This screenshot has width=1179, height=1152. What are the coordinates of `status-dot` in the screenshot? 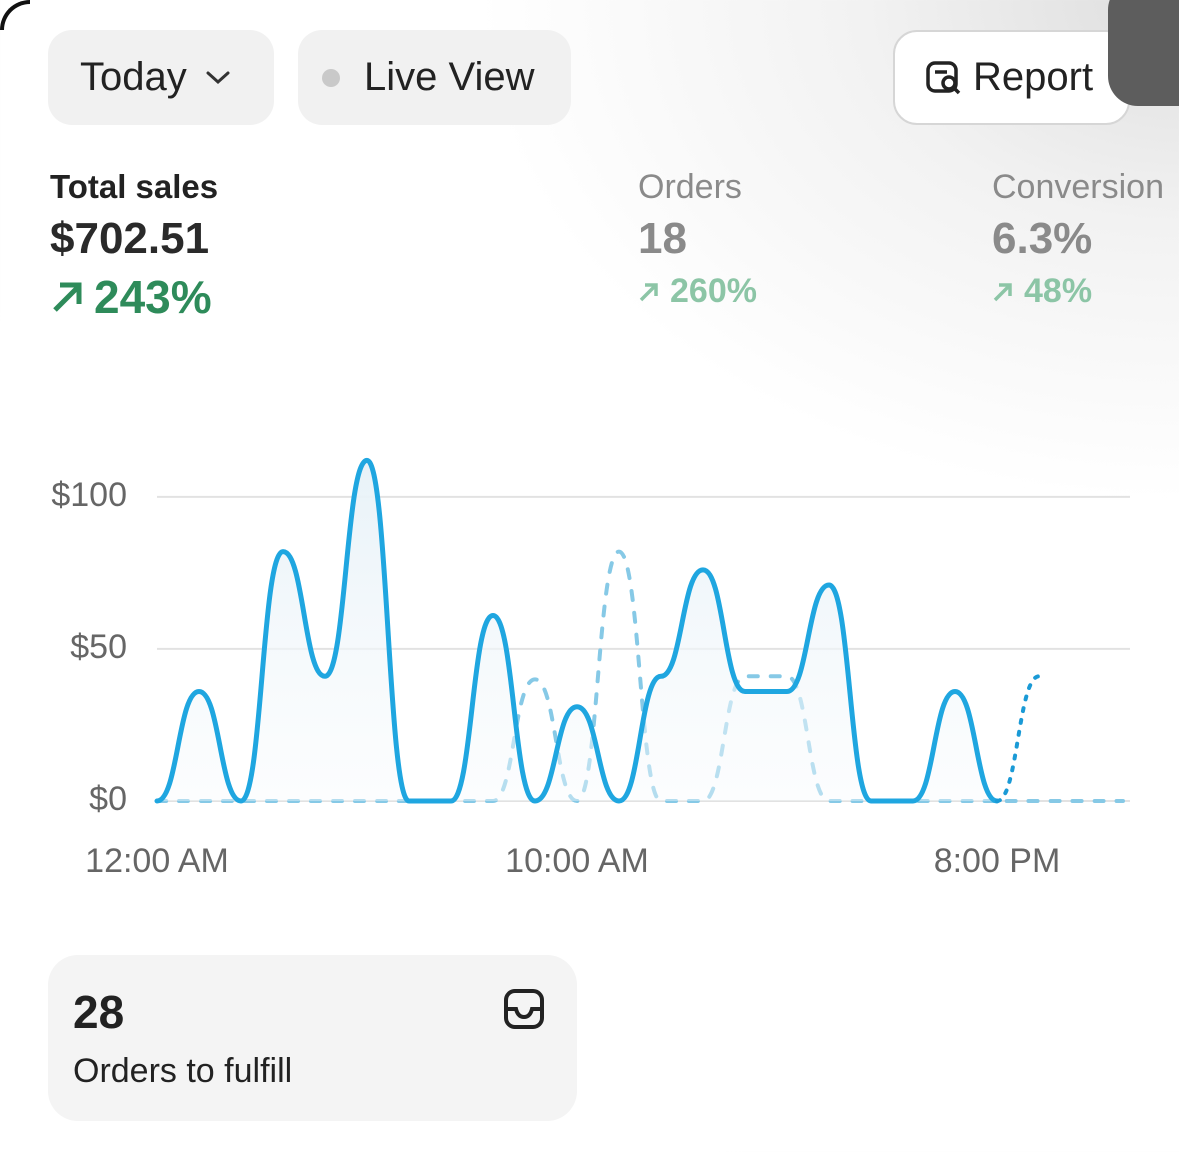 It's located at (331, 77).